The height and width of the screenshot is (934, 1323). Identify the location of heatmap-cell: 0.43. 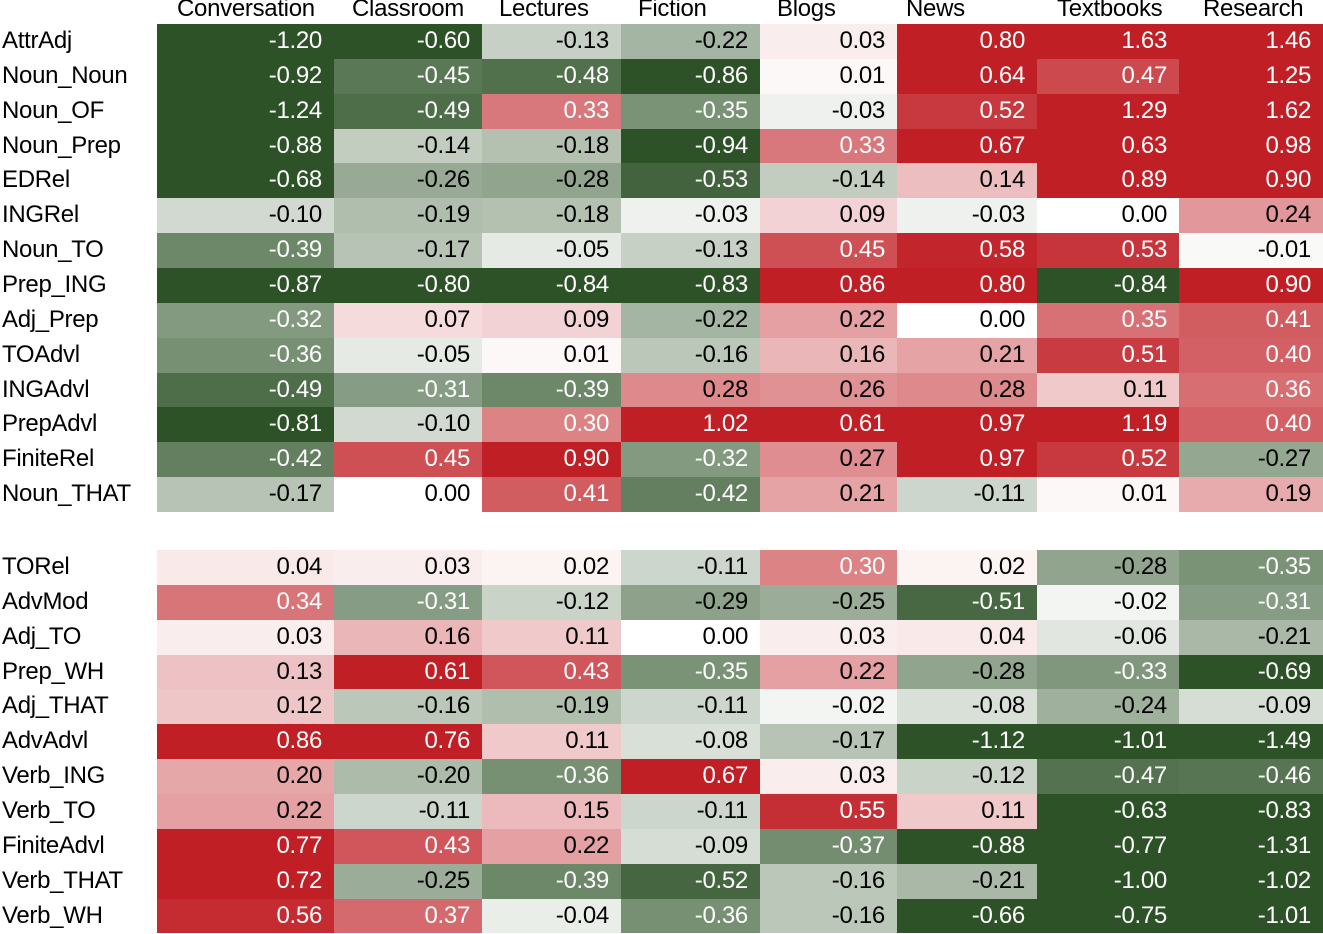
(551, 672).